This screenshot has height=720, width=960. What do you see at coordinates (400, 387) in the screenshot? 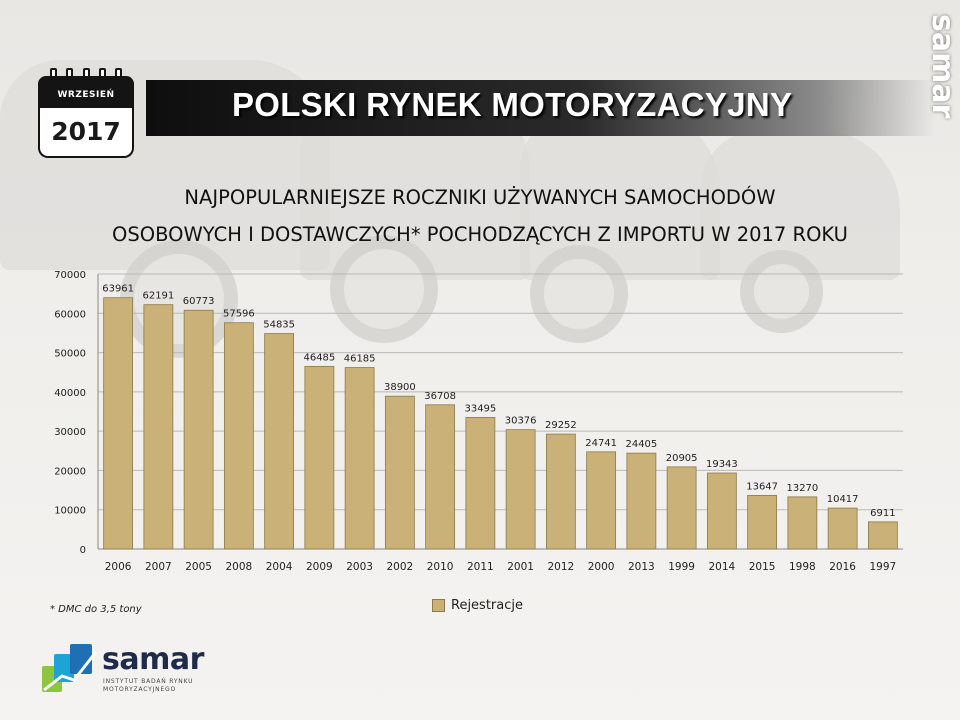
I see `data-label: 38900` at bounding box center [400, 387].